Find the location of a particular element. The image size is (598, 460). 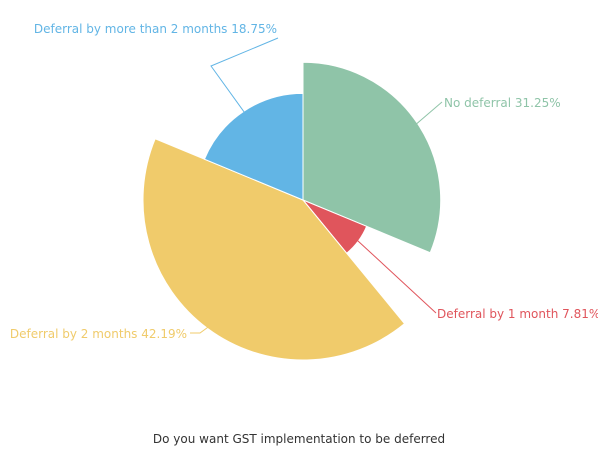

slice-label-deferral-by-2-months: Deferral by 2 months 42.19% is located at coordinates (98, 334).